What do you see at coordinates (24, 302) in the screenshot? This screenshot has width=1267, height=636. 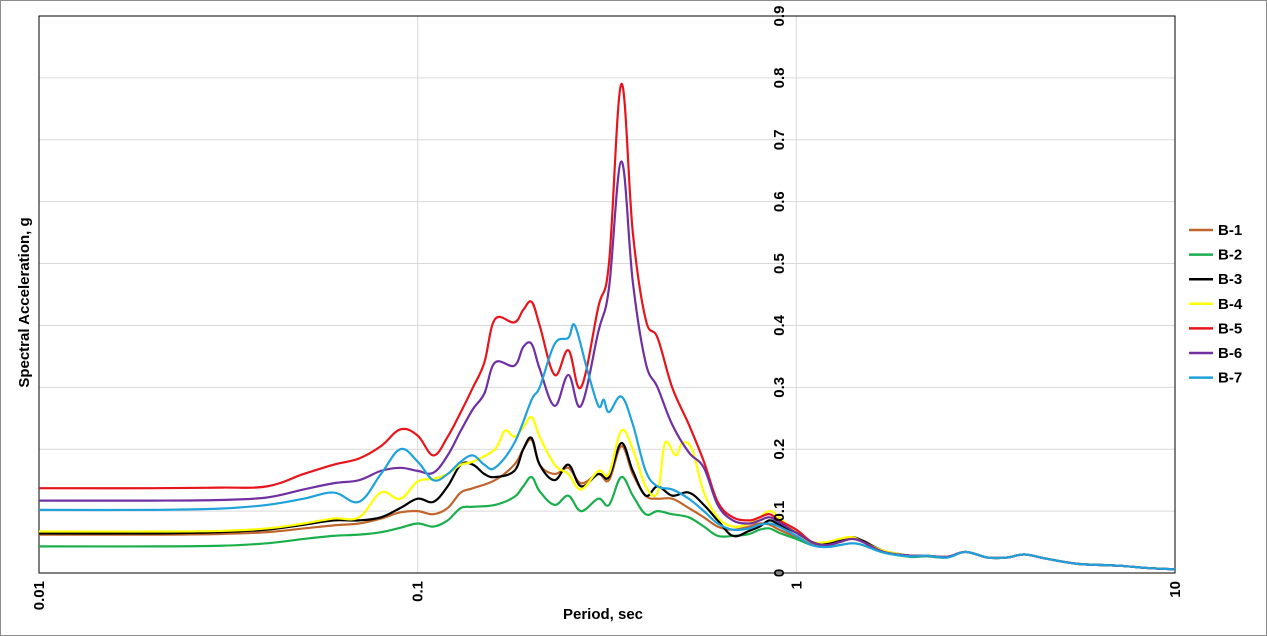 I see `y-axis-title: Spectral Acceleration, g` at bounding box center [24, 302].